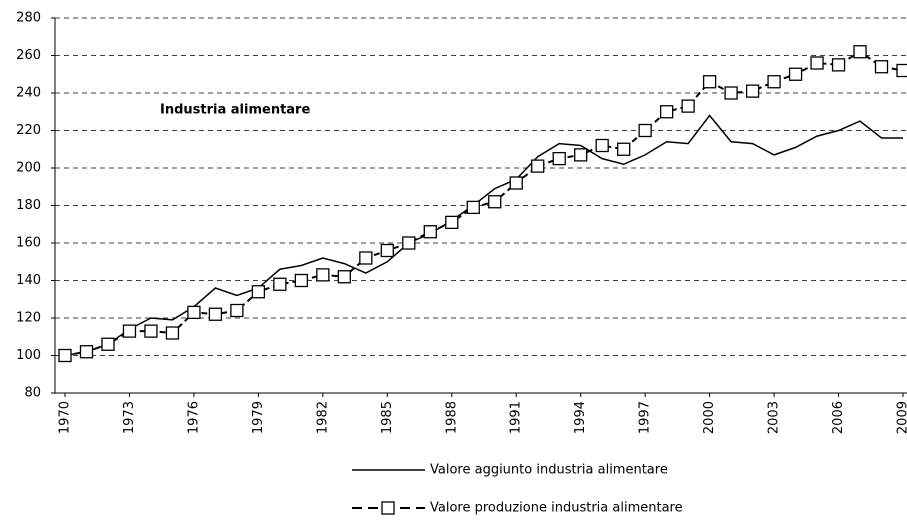 This screenshot has width=907, height=522. I want to click on y-tick-label: 180, so click(28, 205).